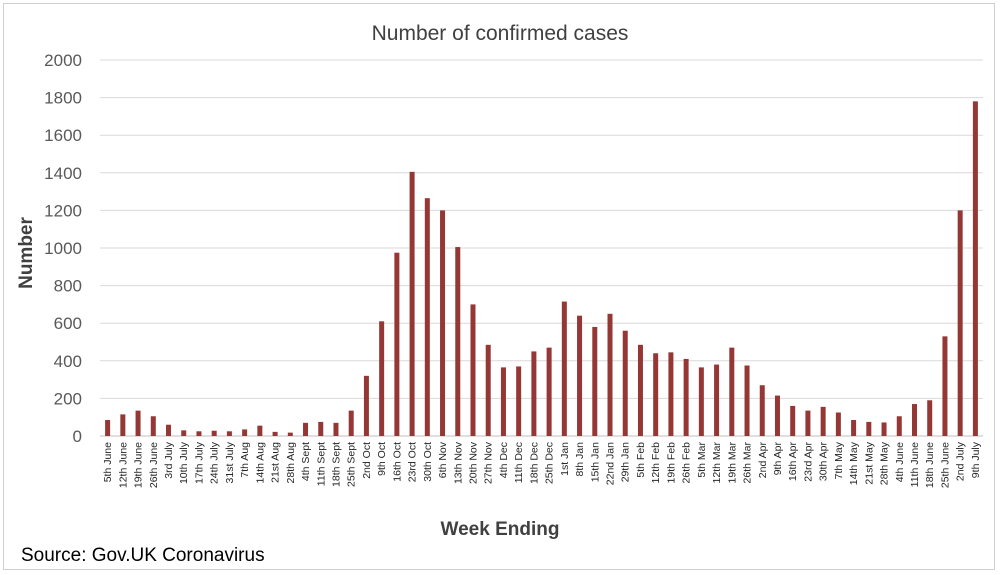  What do you see at coordinates (63, 210) in the screenshot?
I see `y-tick-label: 1200` at bounding box center [63, 210].